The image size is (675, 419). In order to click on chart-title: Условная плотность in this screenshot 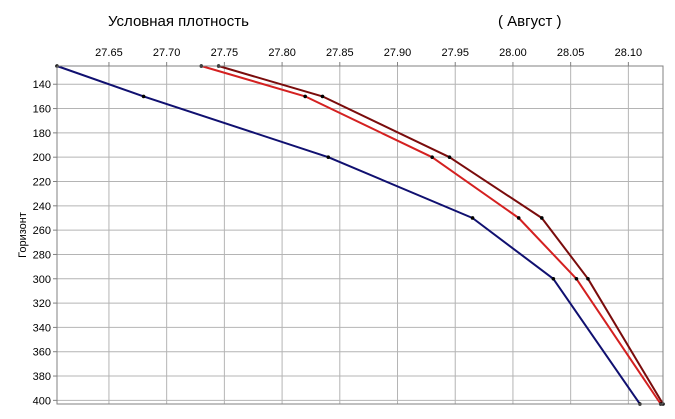, I will do `click(178, 21)`.